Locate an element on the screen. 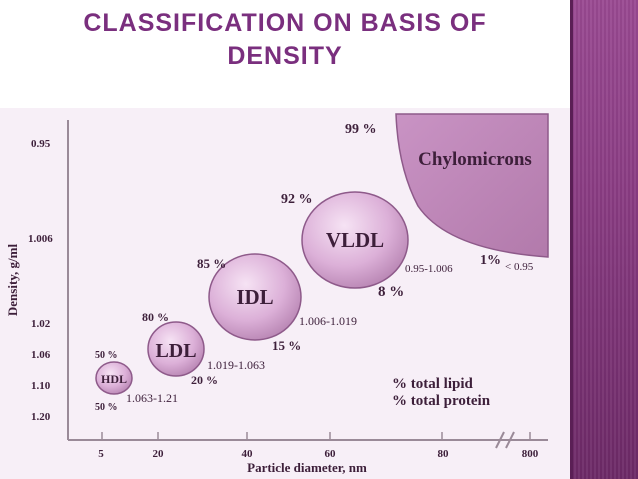  x-tick-label: 800 is located at coordinates (530, 454).